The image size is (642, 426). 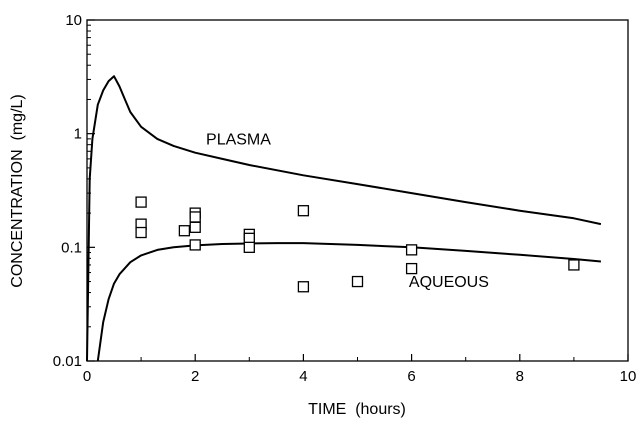 What do you see at coordinates (67, 361) in the screenshot?
I see `y-tick-label: 0.01` at bounding box center [67, 361].